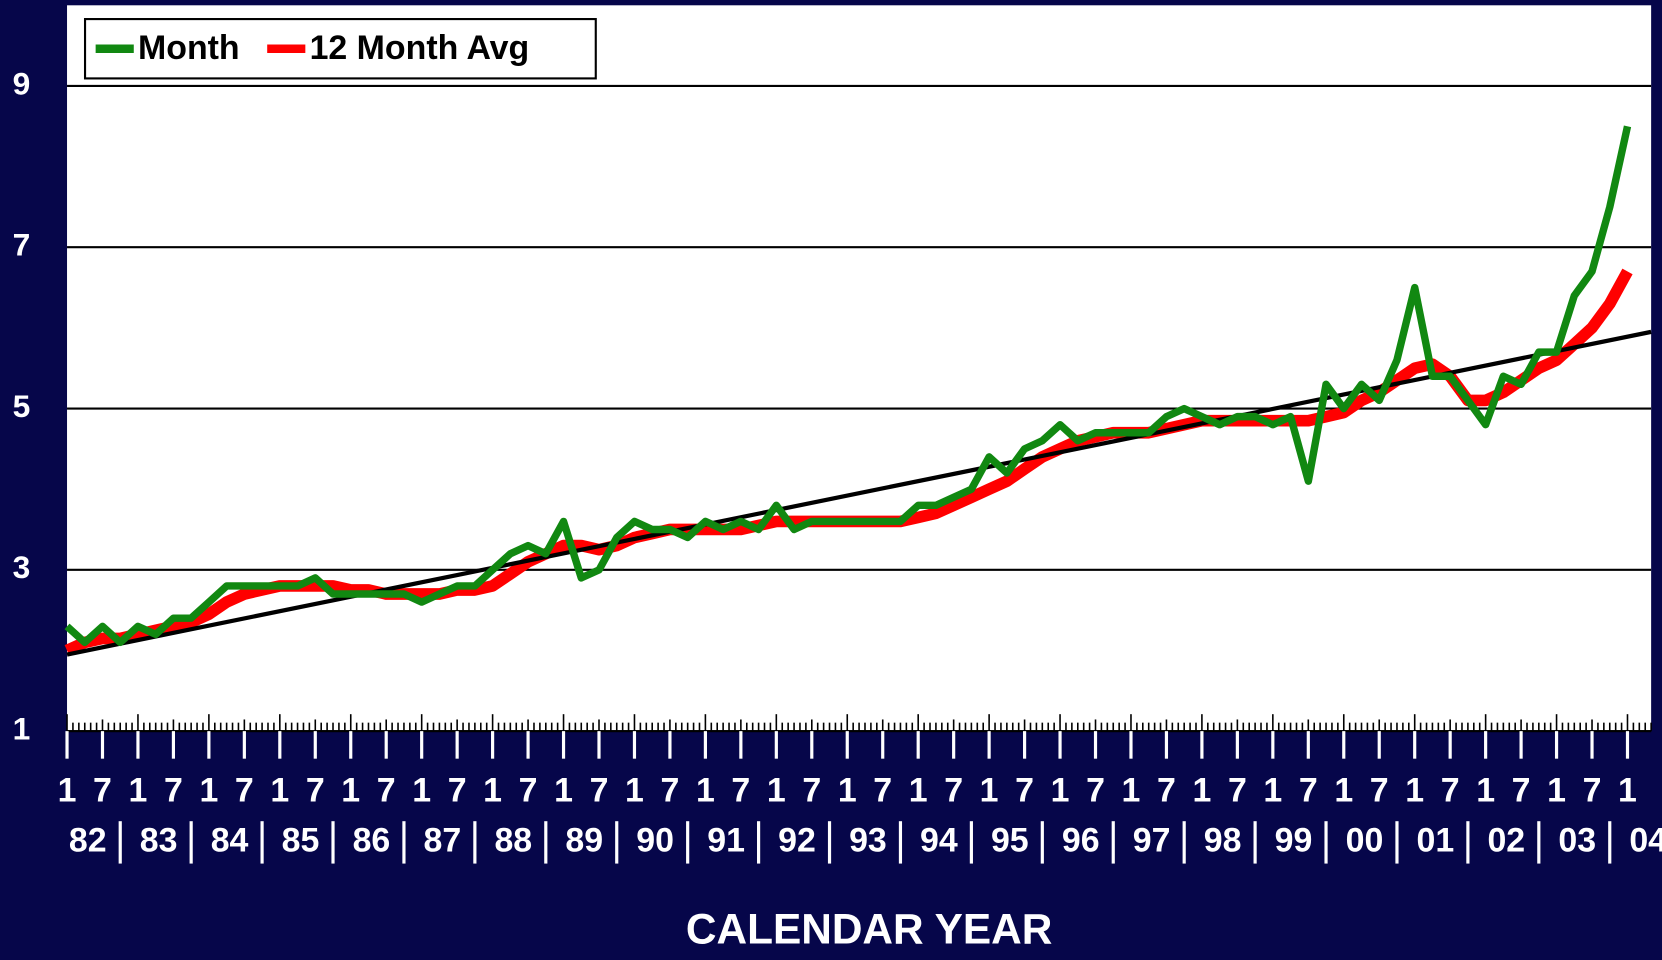 This screenshot has width=1662, height=960. What do you see at coordinates (22, 406) in the screenshot?
I see `y-tick-label: 5` at bounding box center [22, 406].